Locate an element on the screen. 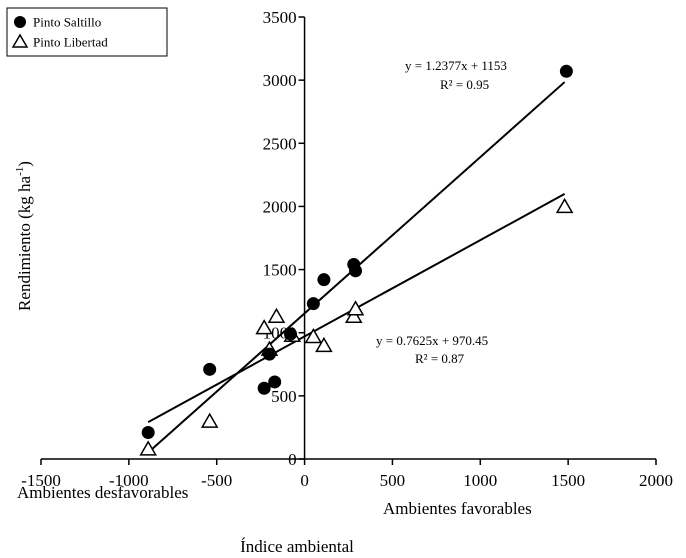 This screenshot has width=686, height=558. x-axis-title: Índice ambiental is located at coordinates (297, 546).